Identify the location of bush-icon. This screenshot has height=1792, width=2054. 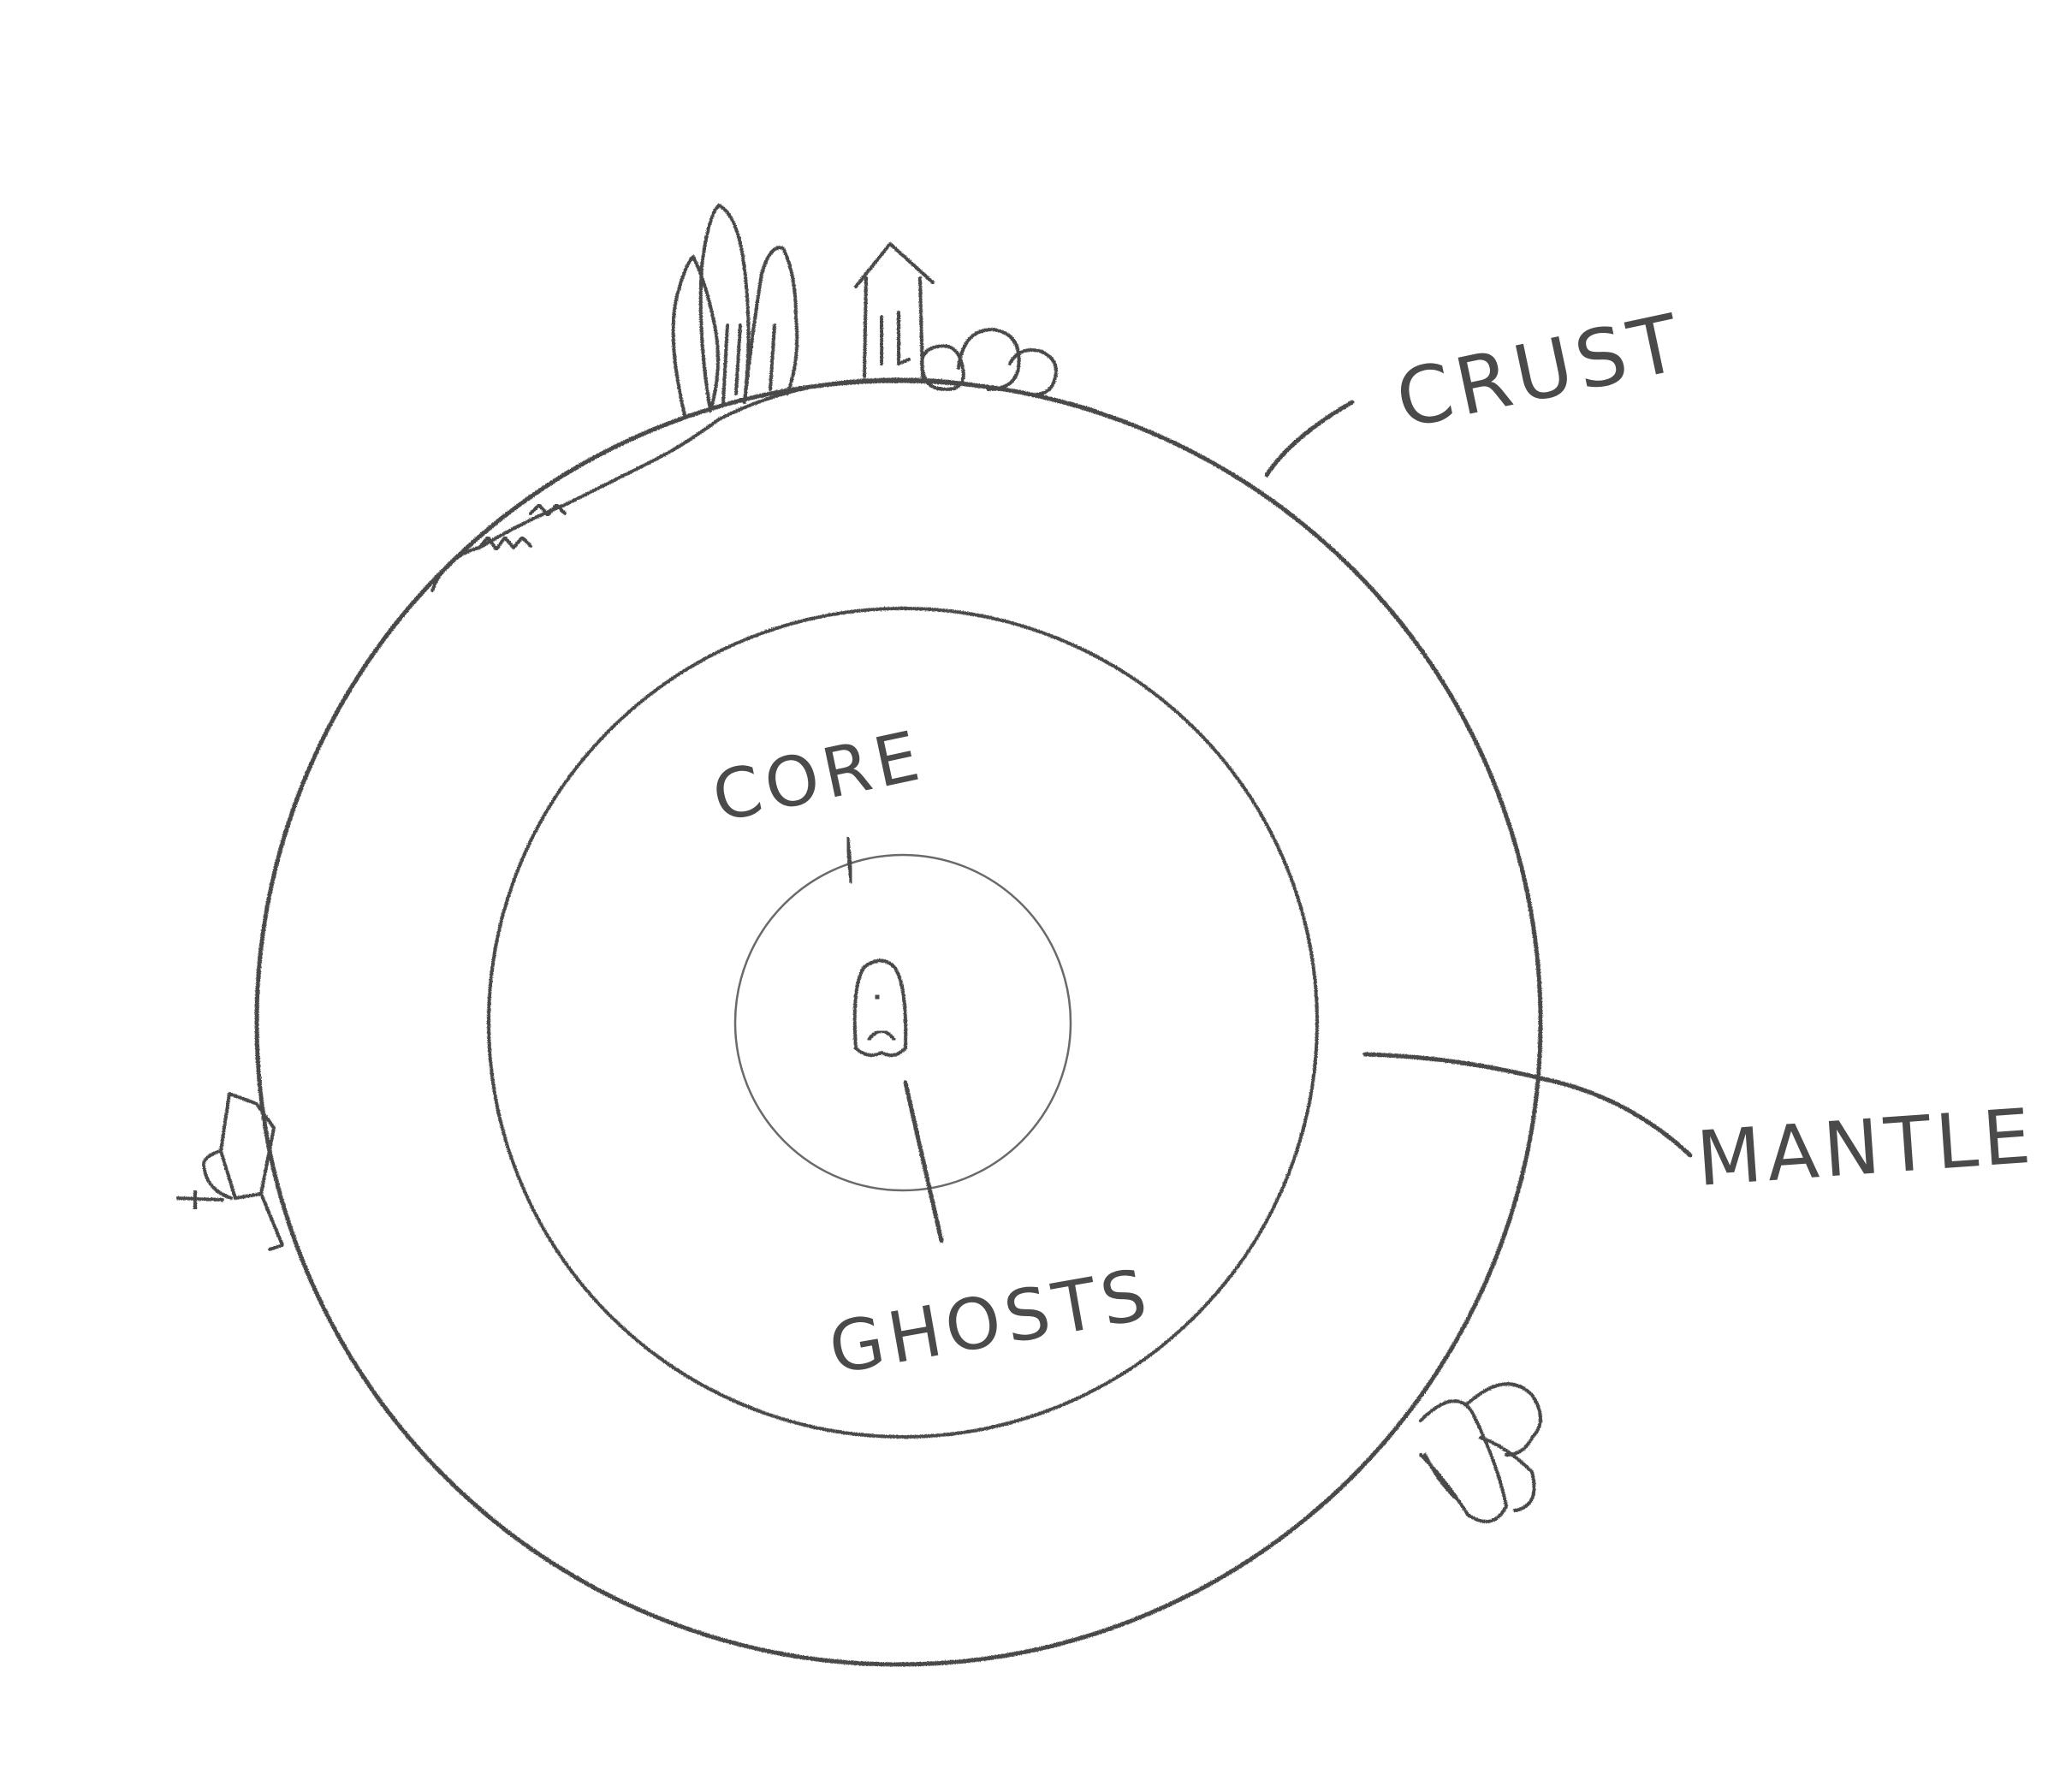
(1480, 1453).